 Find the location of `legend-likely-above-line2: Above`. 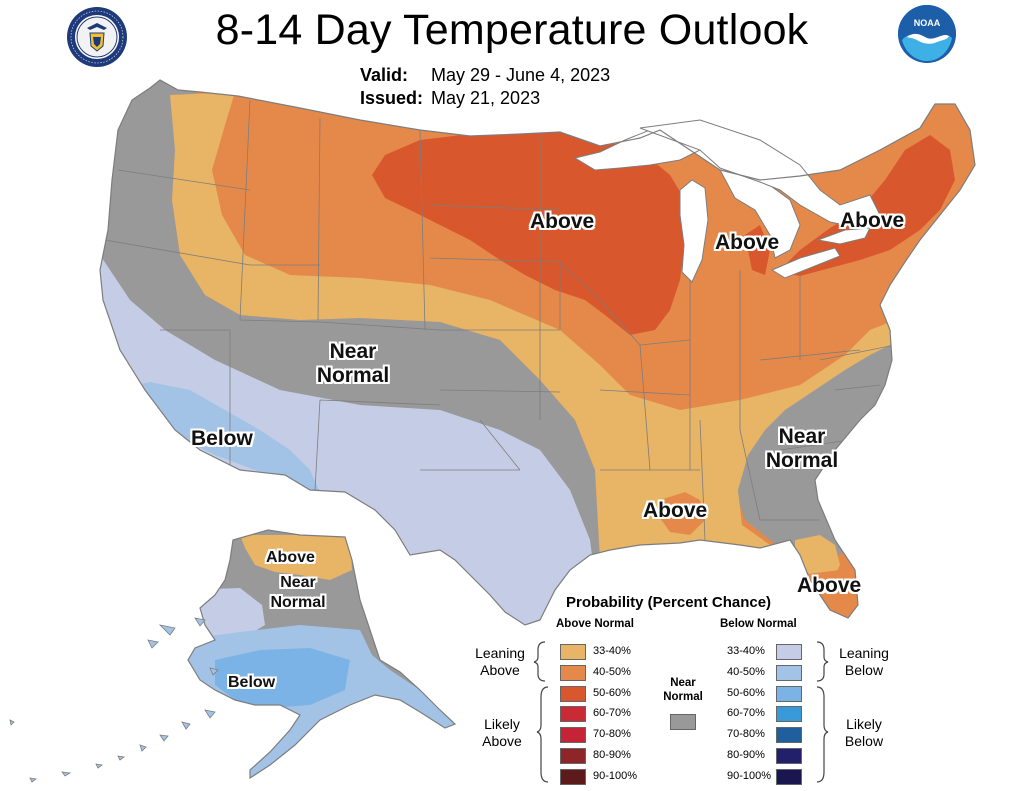

legend-likely-above-line2: Above is located at coordinates (502, 741).